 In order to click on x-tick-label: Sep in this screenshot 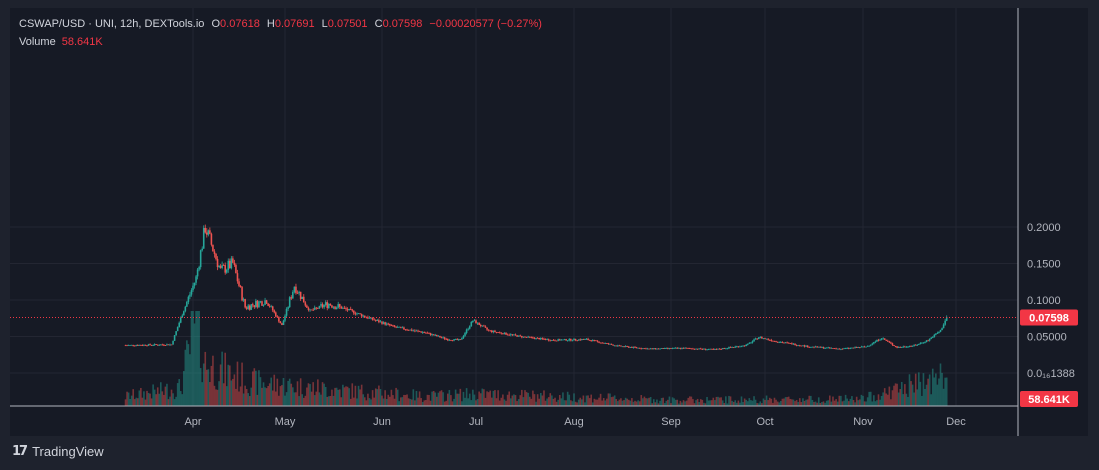, I will do `click(671, 422)`.